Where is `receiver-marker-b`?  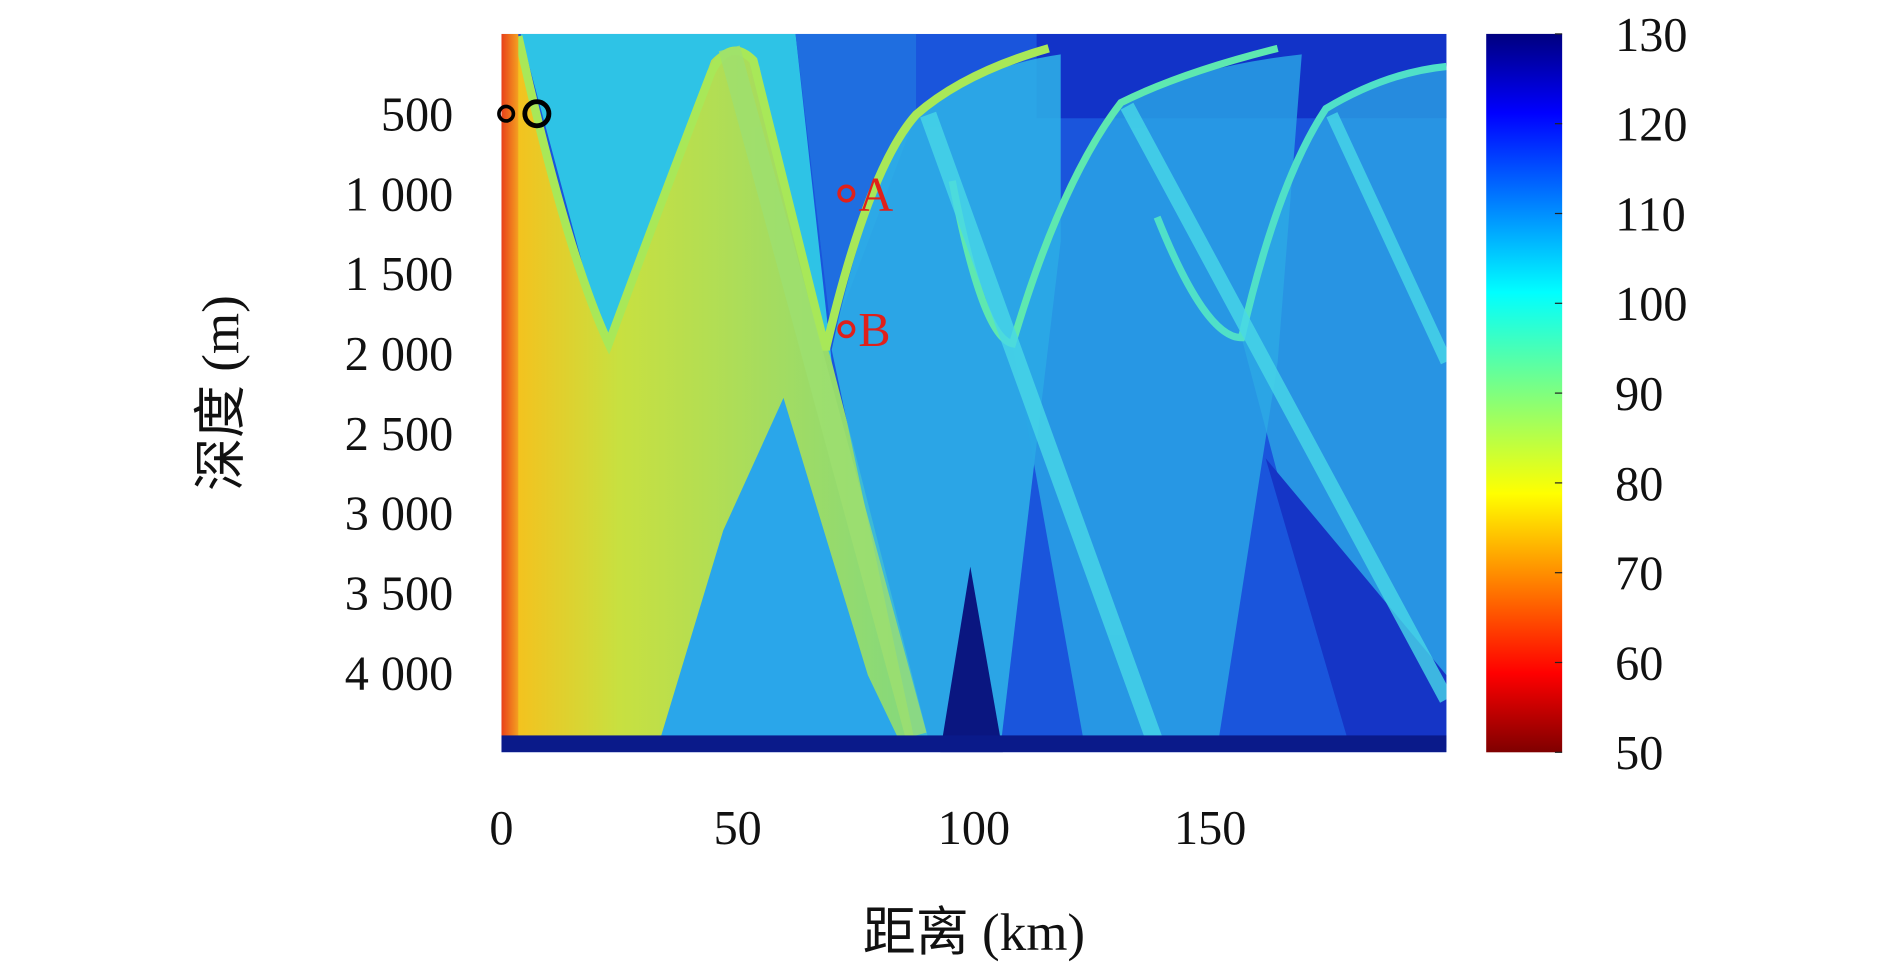
receiver-marker-b is located at coordinates (846, 329).